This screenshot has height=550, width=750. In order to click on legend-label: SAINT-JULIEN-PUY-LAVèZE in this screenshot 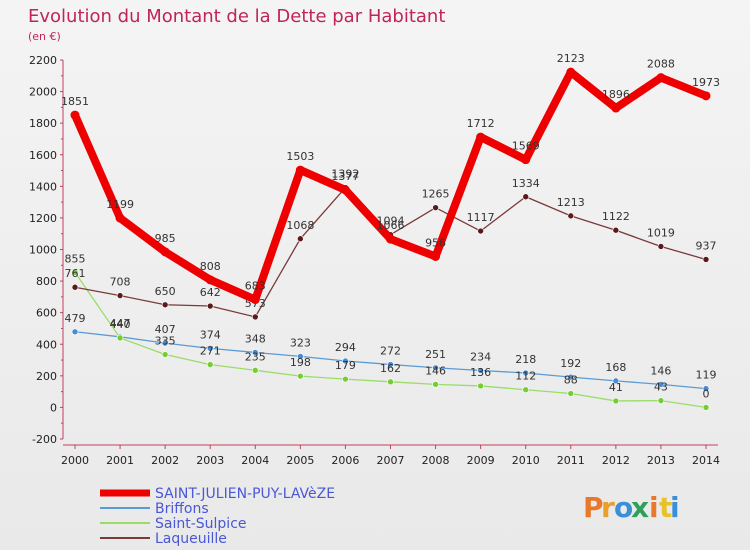, I will do `click(245, 494)`.